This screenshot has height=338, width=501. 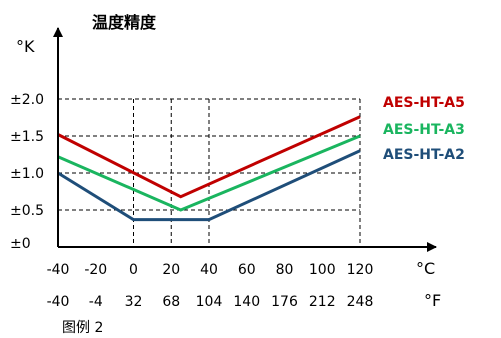 I want to click on y-tick-label: ±1.0, so click(x=27, y=174).